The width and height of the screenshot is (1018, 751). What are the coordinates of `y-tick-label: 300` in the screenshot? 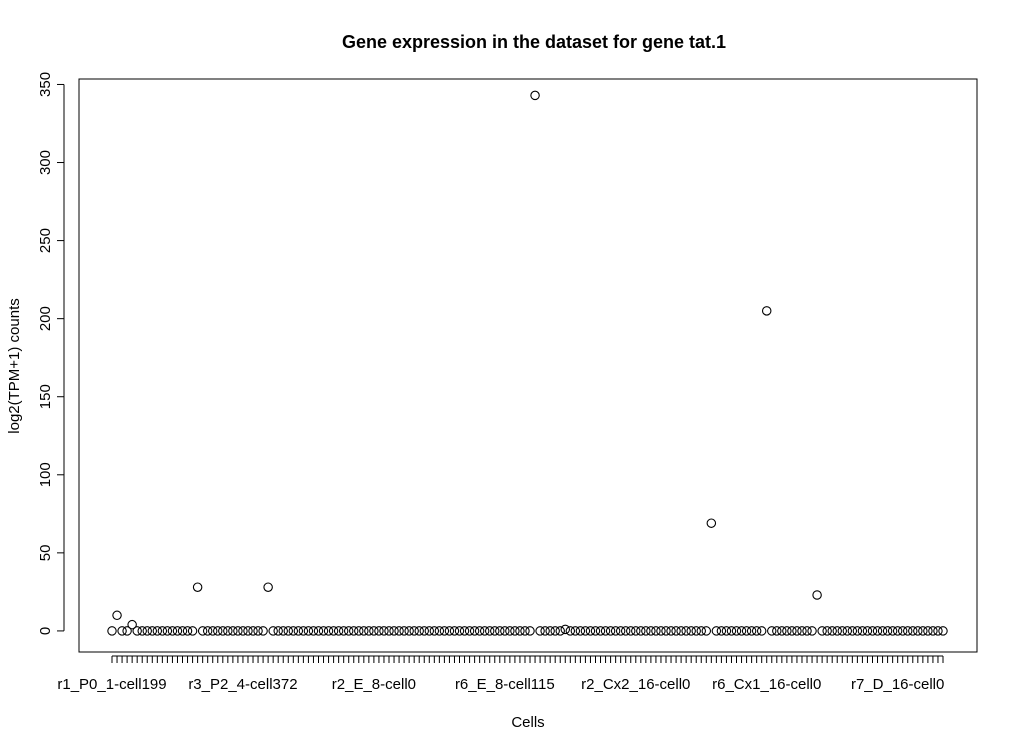 It's located at (45, 162).